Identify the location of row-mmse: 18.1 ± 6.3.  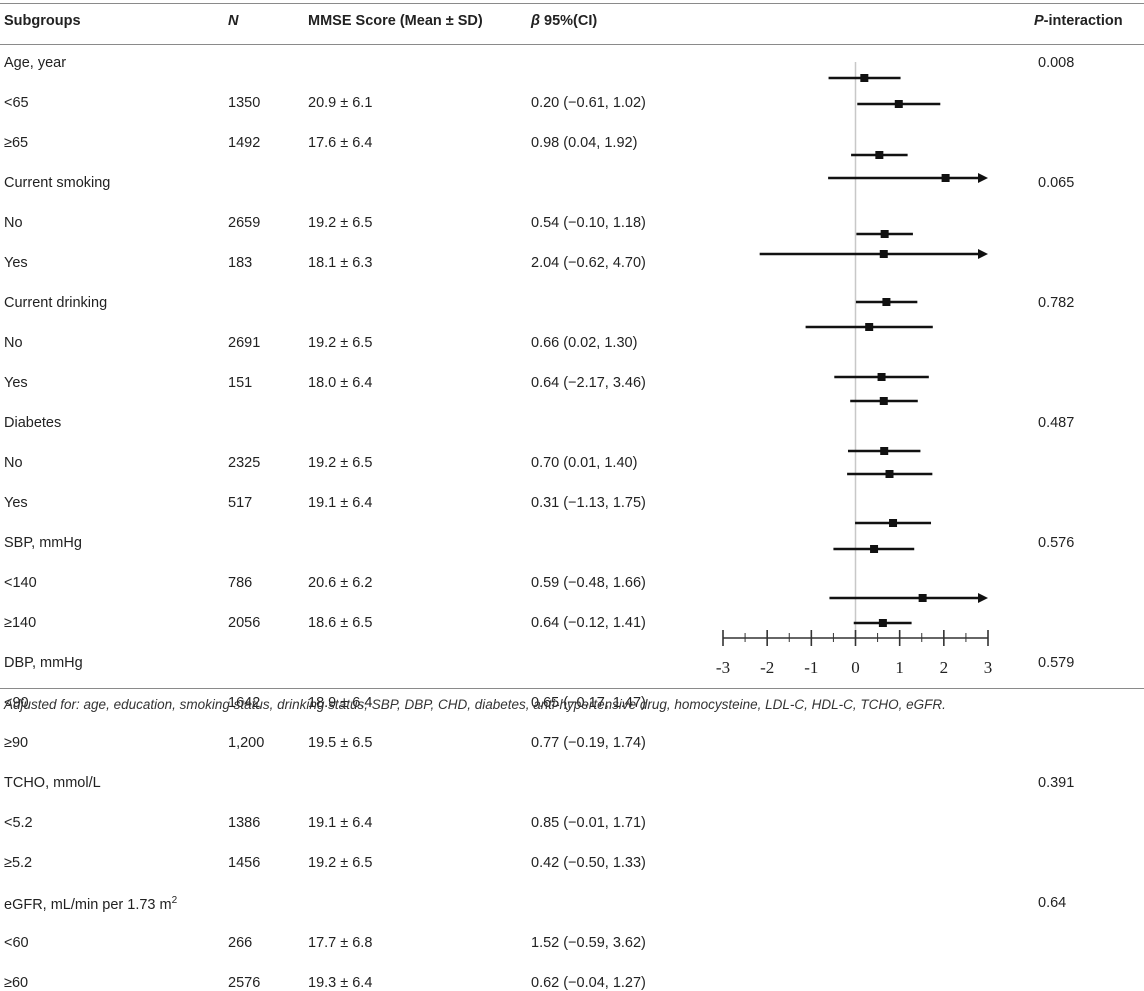
(340, 263).